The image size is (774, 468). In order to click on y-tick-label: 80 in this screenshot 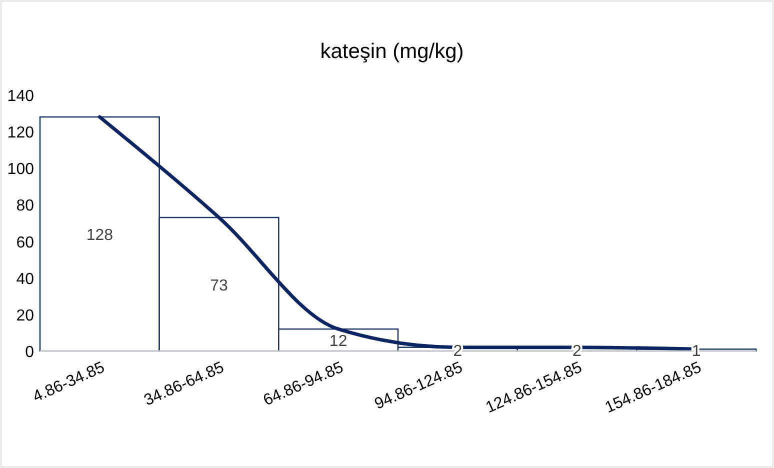, I will do `click(25, 206)`.